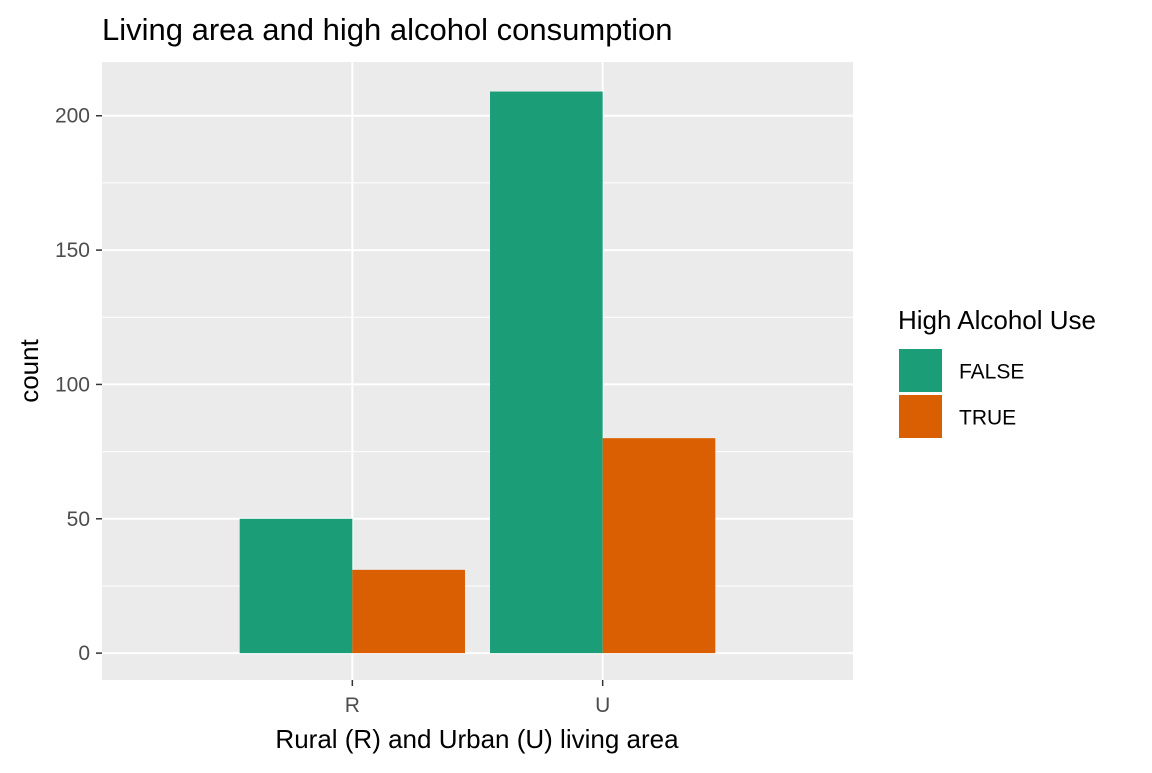  I want to click on bar-R-TRUE, so click(408, 611).